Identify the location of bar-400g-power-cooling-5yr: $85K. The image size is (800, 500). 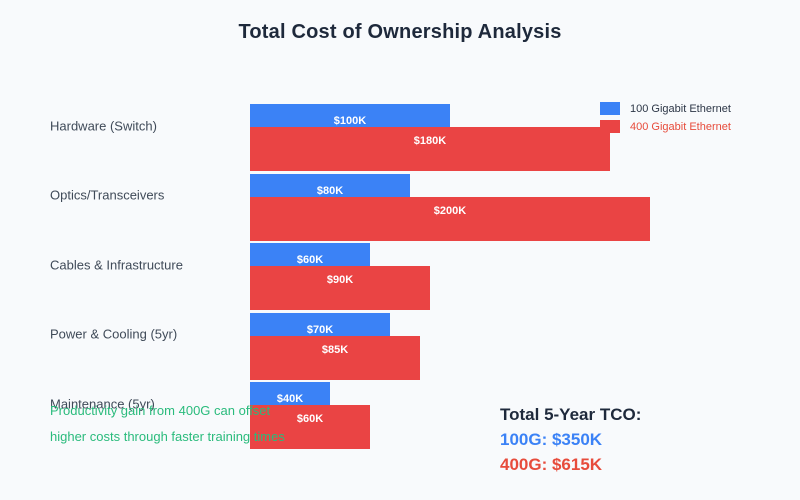
(335, 357).